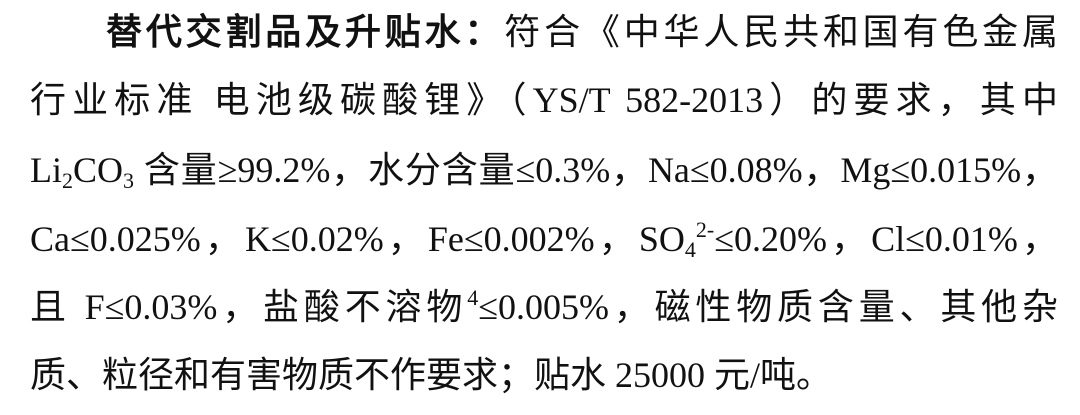 The width and height of the screenshot is (1080, 415). I want to click on footnote-marker: 4, so click(473, 297).